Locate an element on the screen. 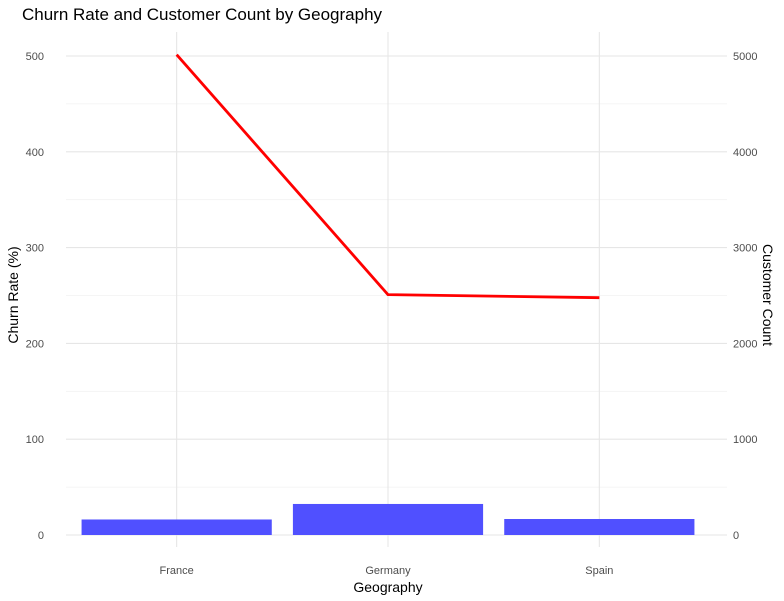  right-axis-ticks: 0 1000 2000 3000 4000 5000 is located at coordinates (745, 296).